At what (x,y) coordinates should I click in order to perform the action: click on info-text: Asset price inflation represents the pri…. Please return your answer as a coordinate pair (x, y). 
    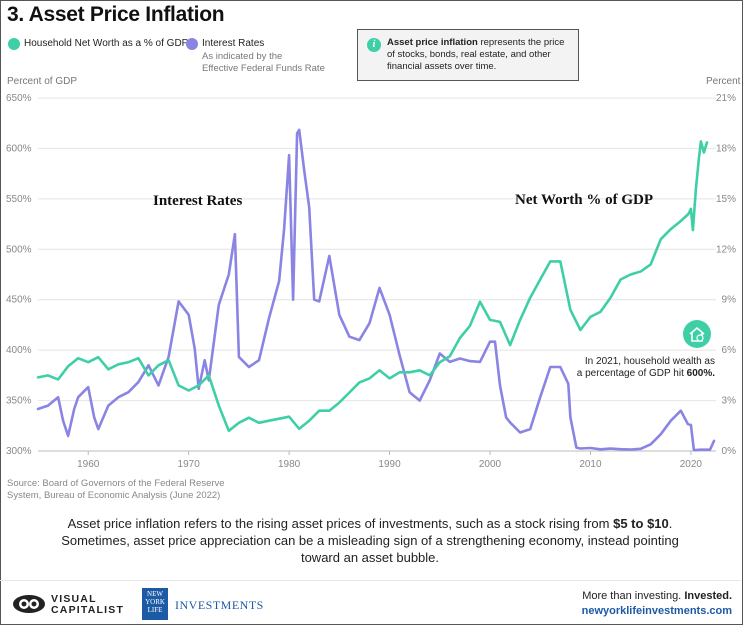
    Looking at the image, I should click on (480, 55).